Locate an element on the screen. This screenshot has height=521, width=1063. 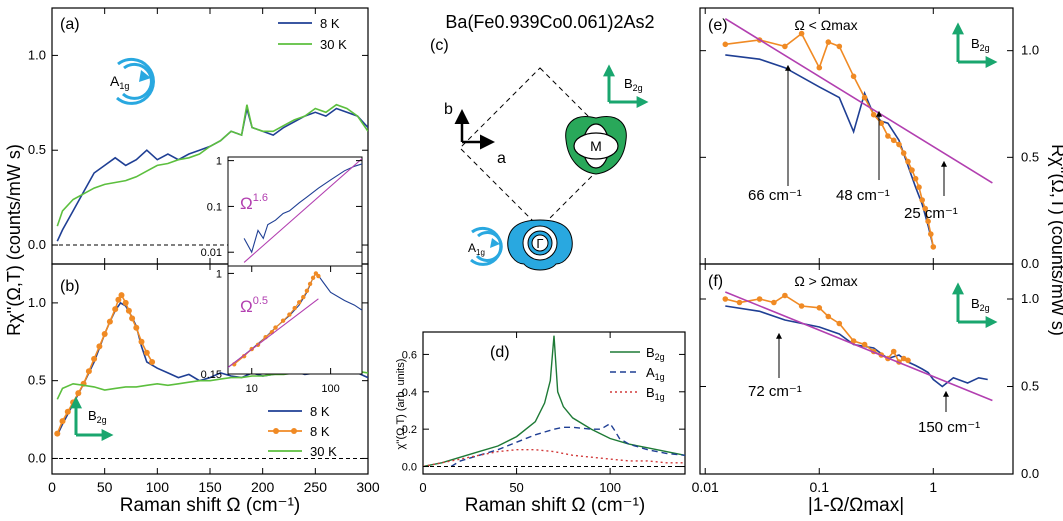
legend-label: A1g is located at coordinates (655, 373).